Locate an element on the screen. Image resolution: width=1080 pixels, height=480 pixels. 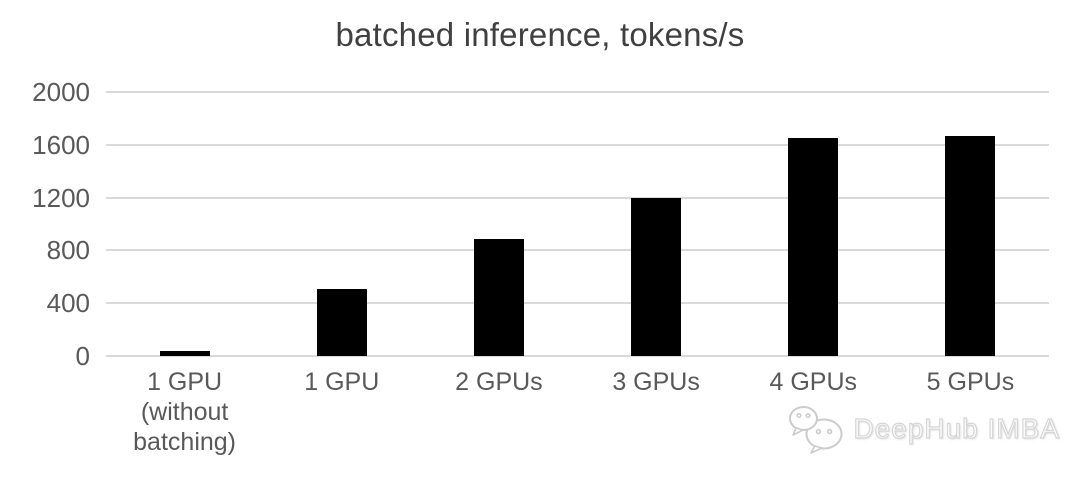
y-tick-label-800: 800 is located at coordinates (68, 250).